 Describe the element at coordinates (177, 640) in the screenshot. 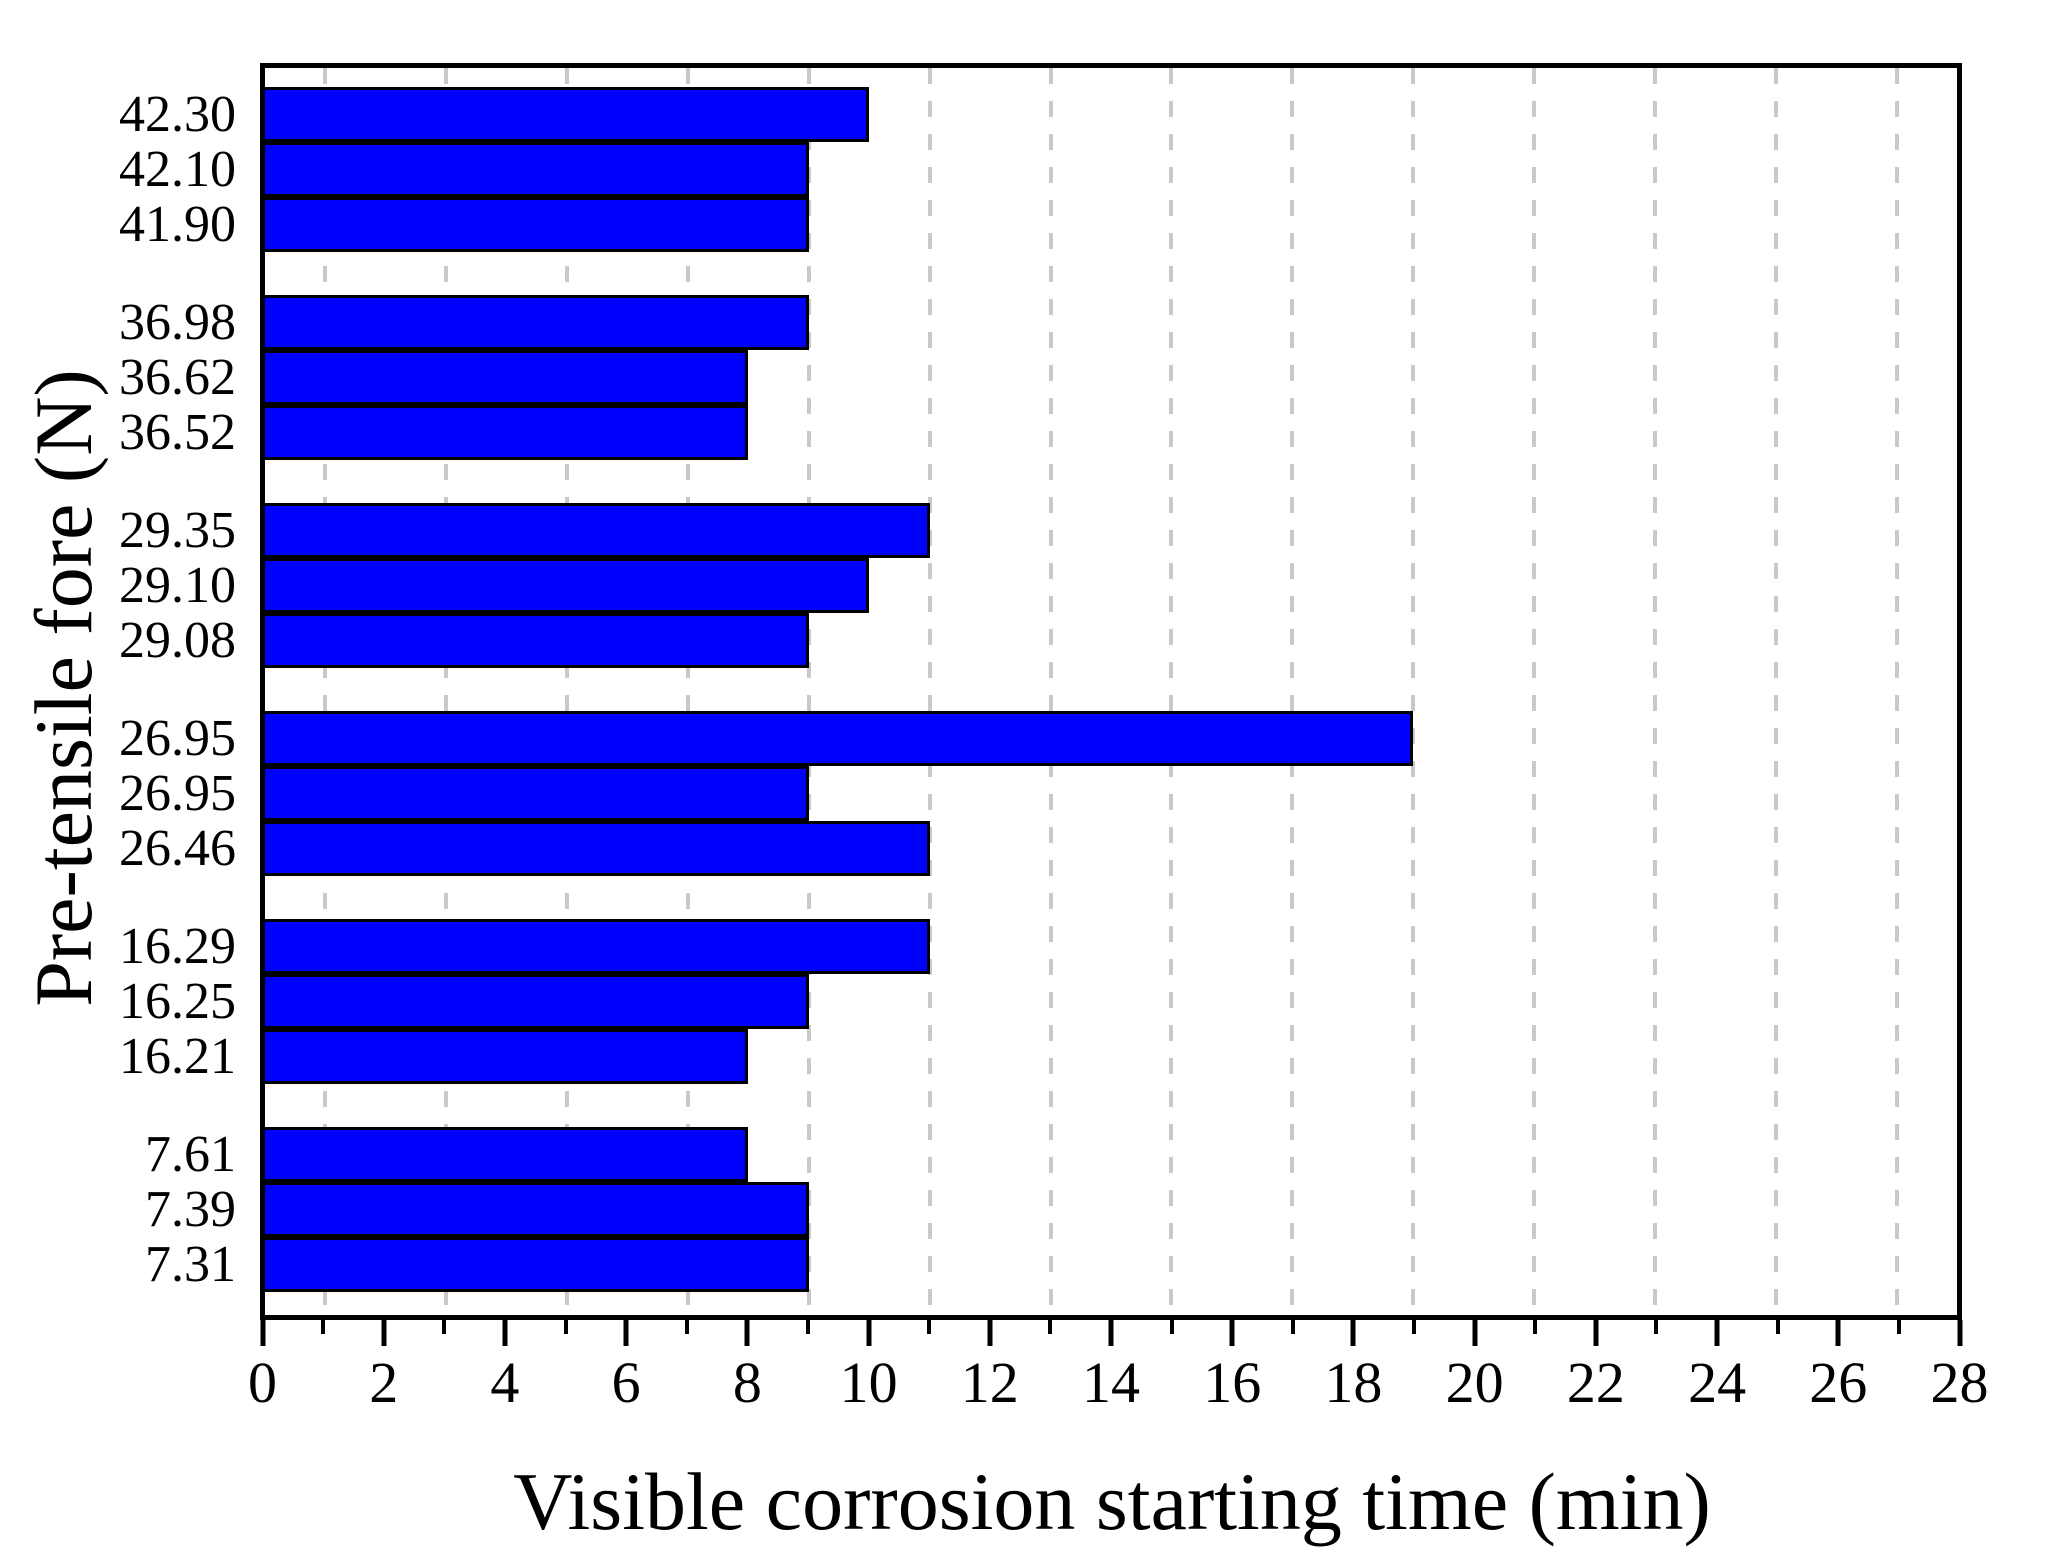

I see `y-category-label: 29.08` at that location.